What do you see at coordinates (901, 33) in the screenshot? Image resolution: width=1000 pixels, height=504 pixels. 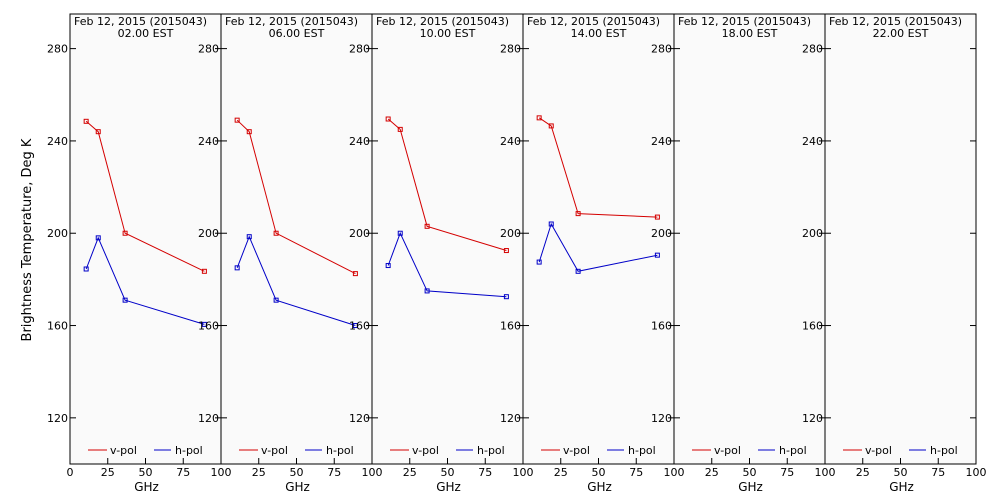 I see `panel-title-time: 22.00 EST` at bounding box center [901, 33].